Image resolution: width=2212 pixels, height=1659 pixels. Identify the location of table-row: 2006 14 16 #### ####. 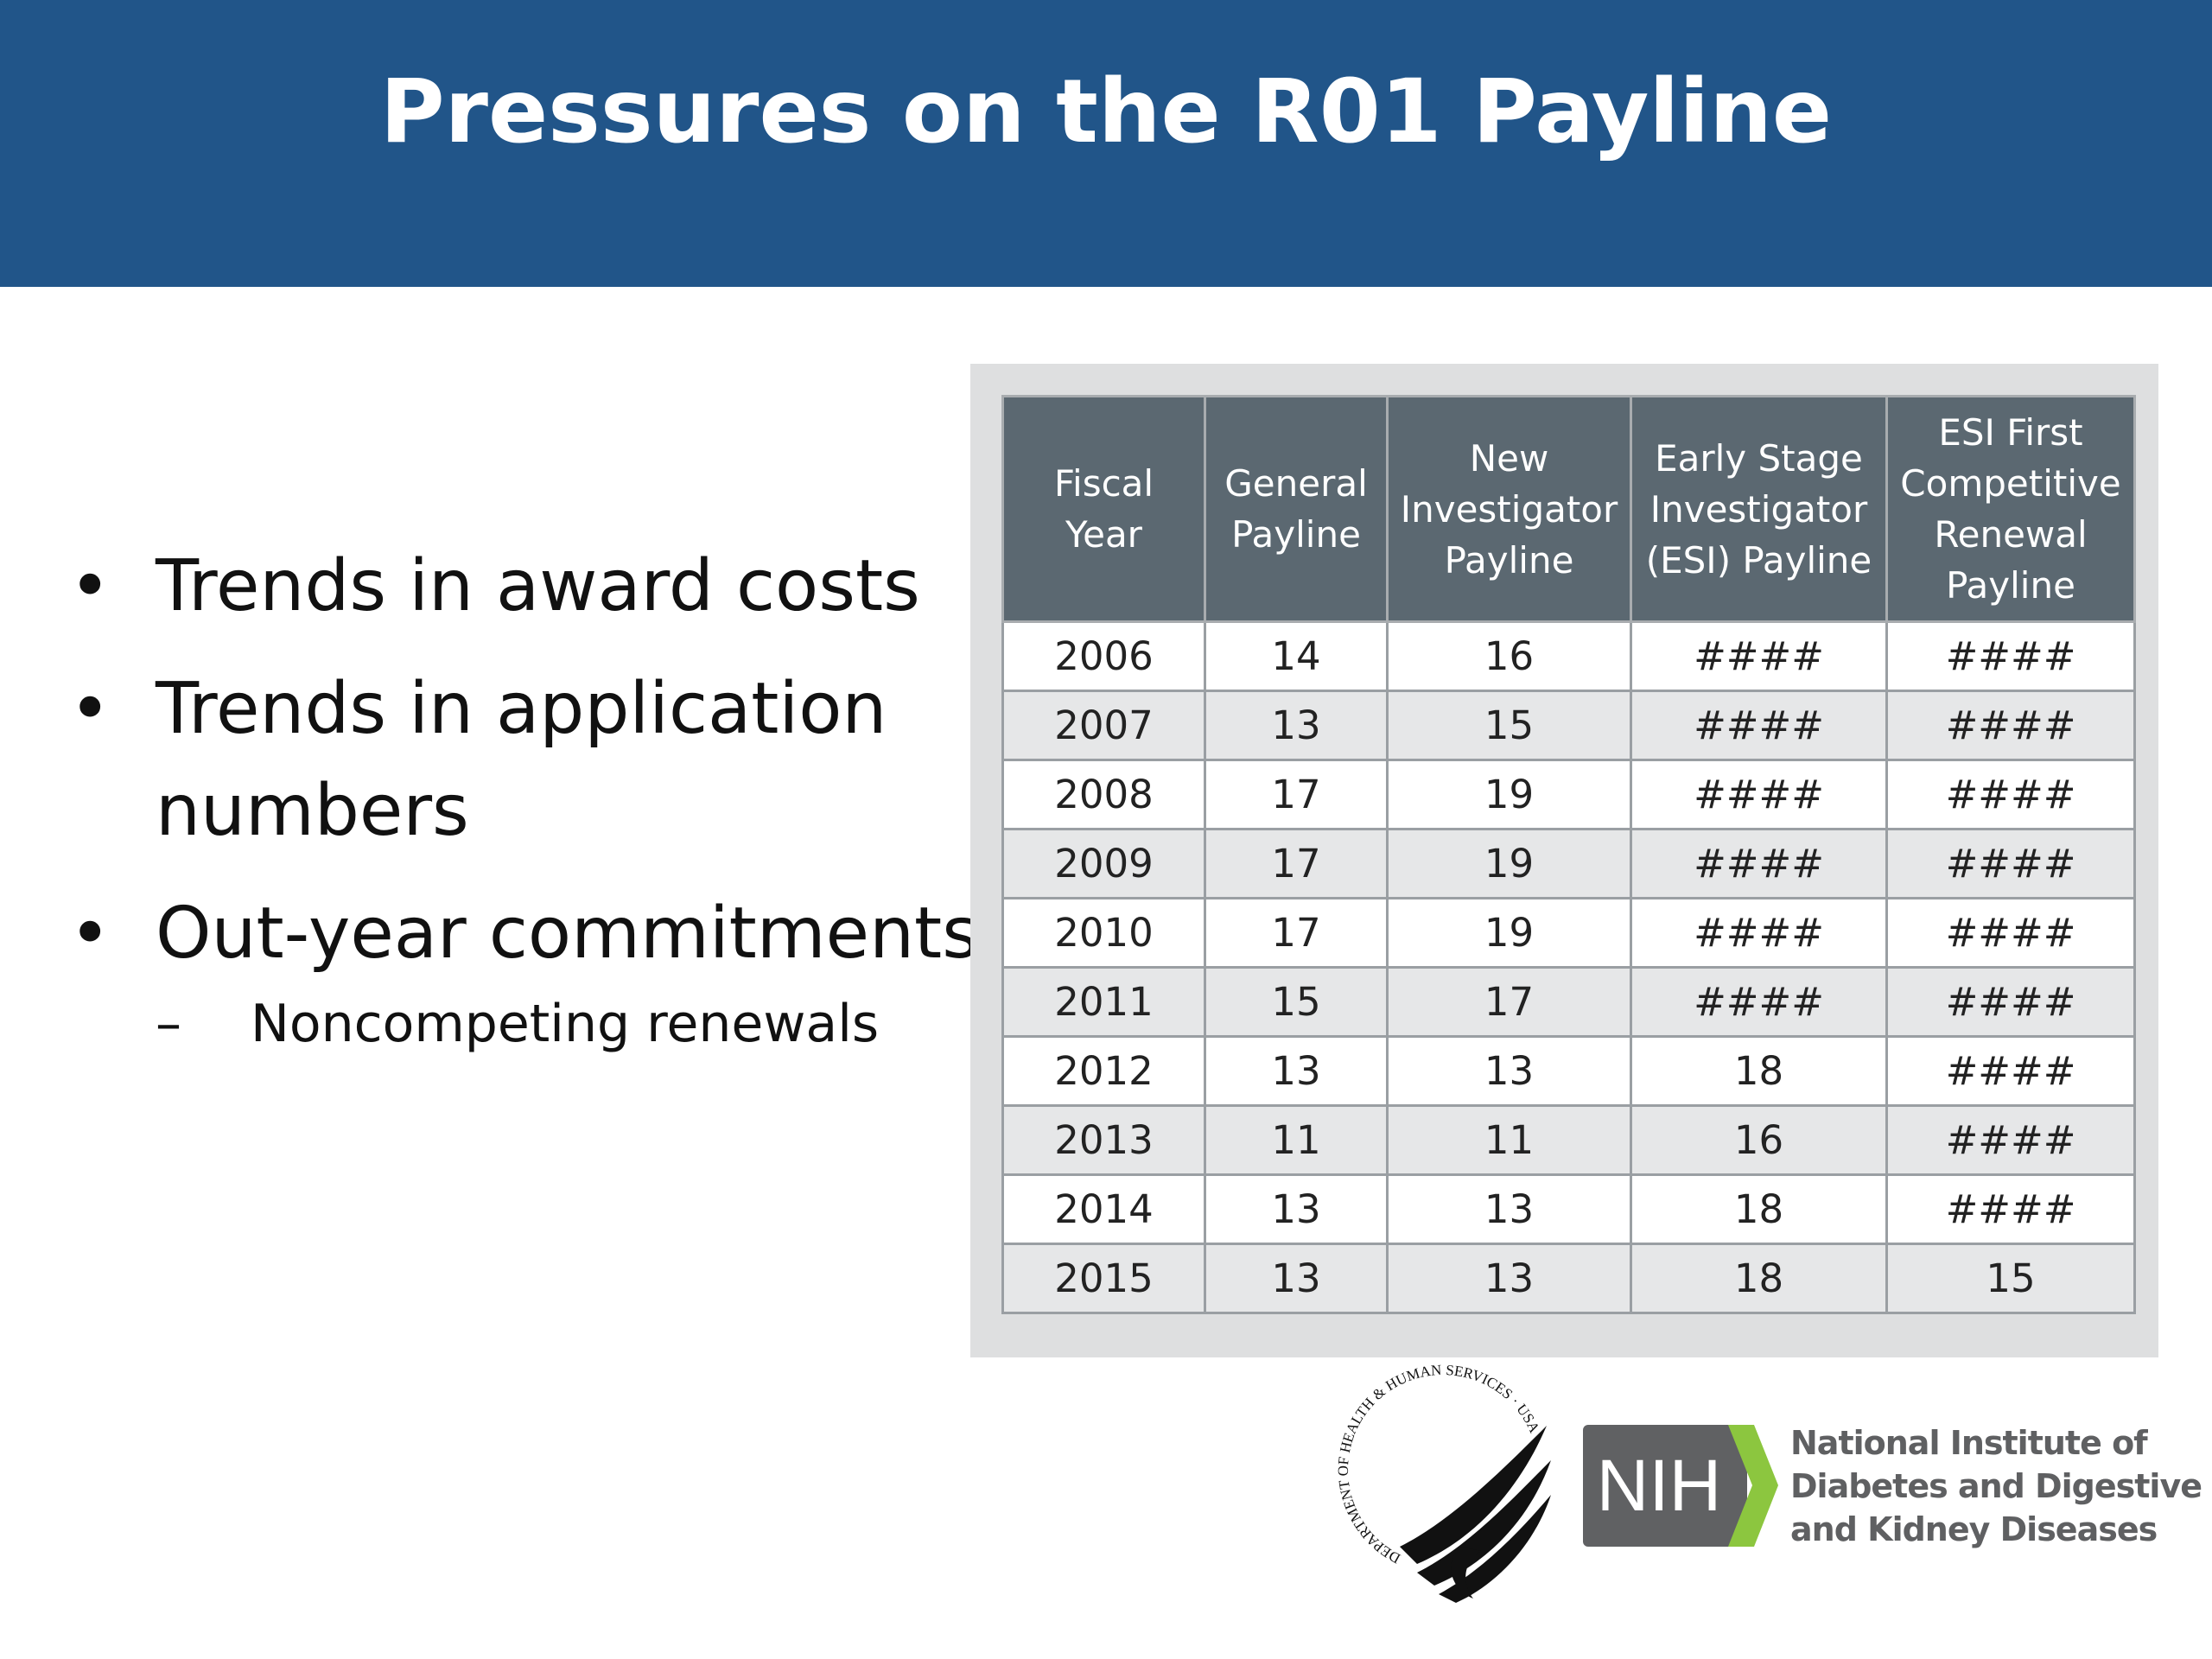
(1568, 656).